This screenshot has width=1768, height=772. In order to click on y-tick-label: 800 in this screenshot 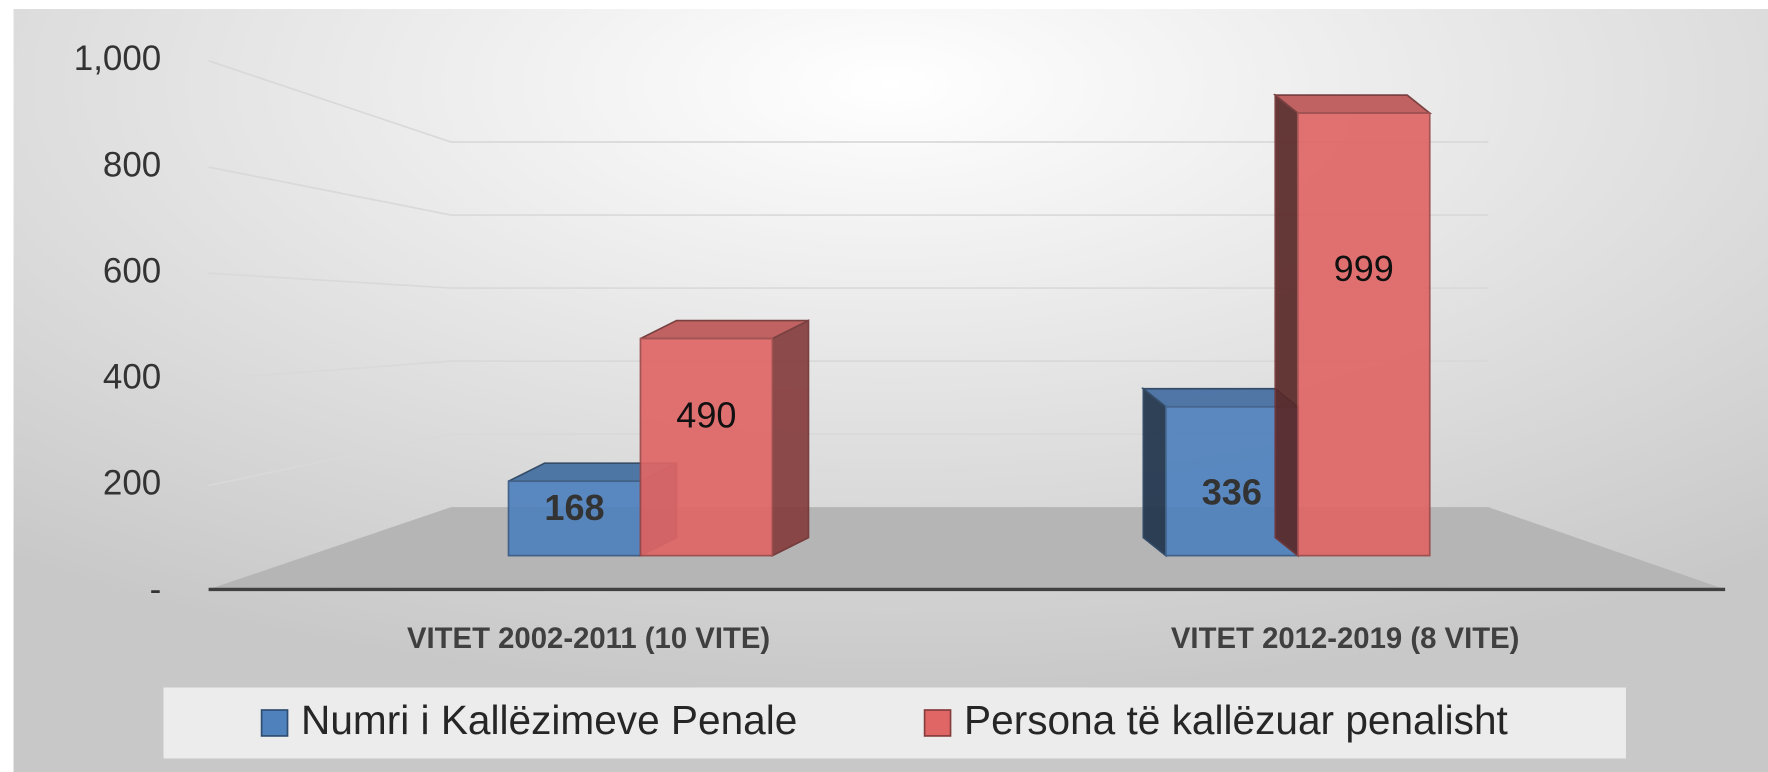, I will do `click(132, 164)`.